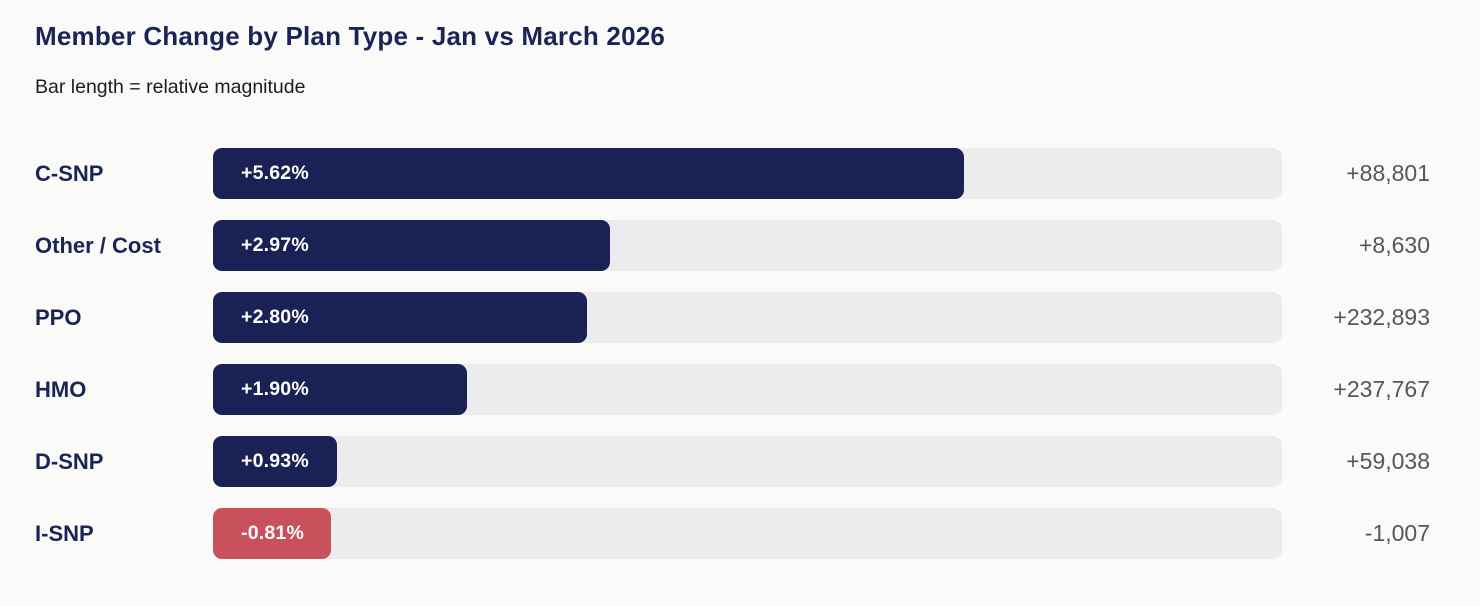 The width and height of the screenshot is (1480, 606). I want to click on chart-row: PPO +2.80% +232,893, so click(732, 318).